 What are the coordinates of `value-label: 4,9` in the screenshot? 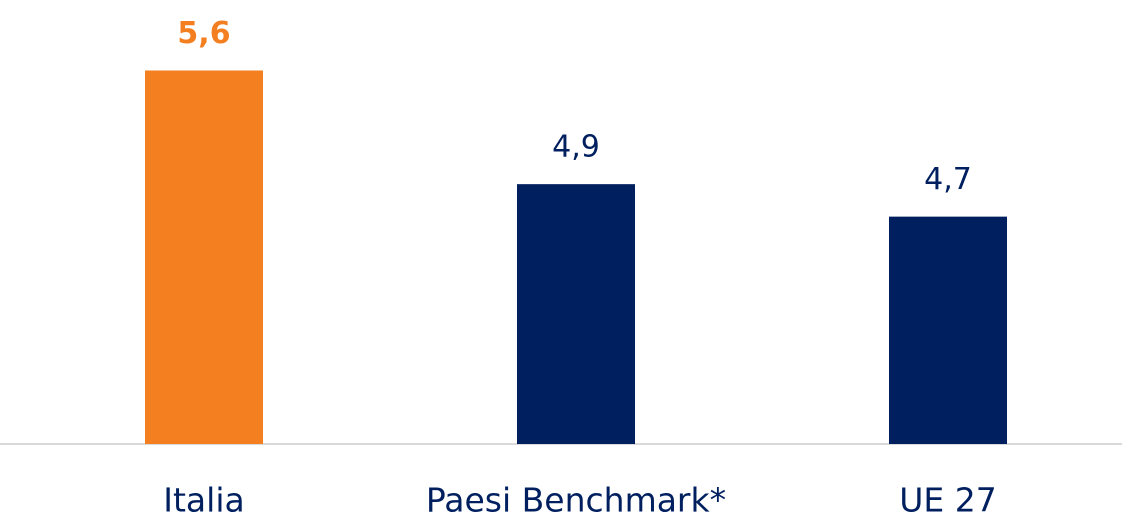 It's located at (576, 147).